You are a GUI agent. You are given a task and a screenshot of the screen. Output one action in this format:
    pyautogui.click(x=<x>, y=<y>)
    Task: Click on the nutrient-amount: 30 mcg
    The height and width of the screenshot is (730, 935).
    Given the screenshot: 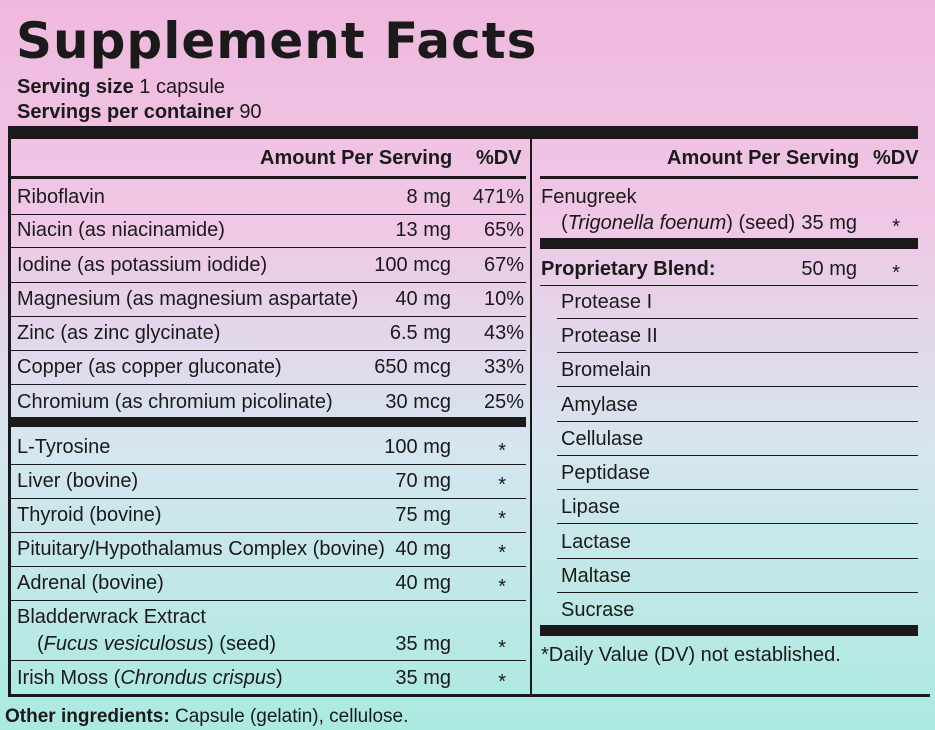 What is the action you would take?
    pyautogui.click(x=418, y=402)
    